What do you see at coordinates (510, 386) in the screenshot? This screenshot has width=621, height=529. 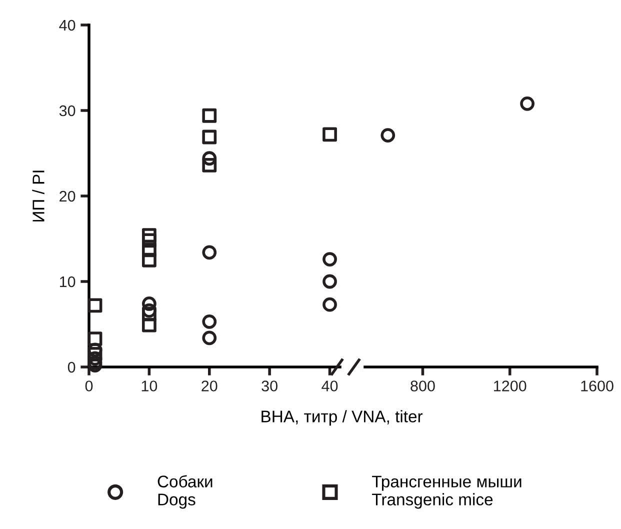 I see `x-tick-label: 1200` at bounding box center [510, 386].